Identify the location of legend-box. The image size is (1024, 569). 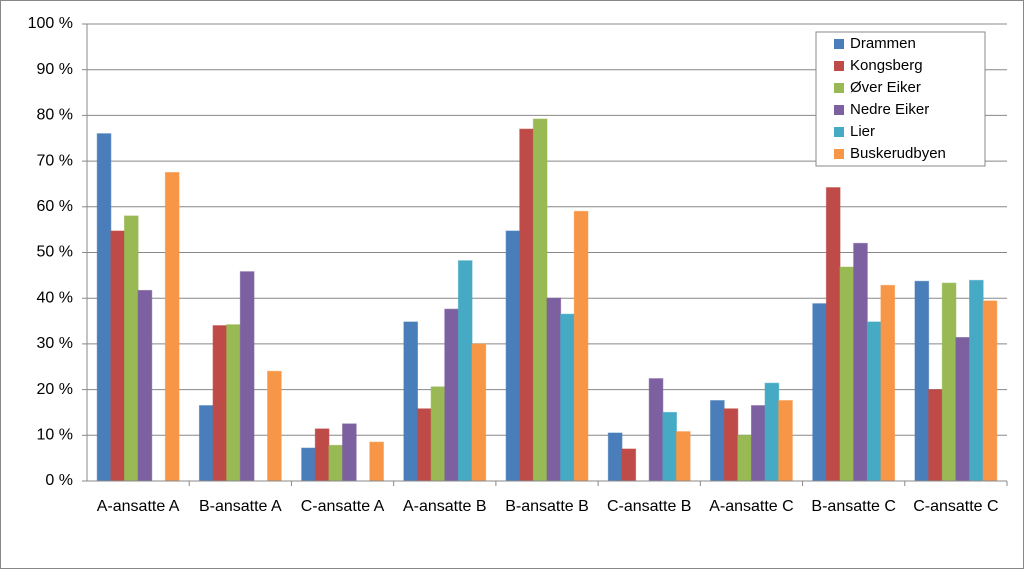
(900, 99).